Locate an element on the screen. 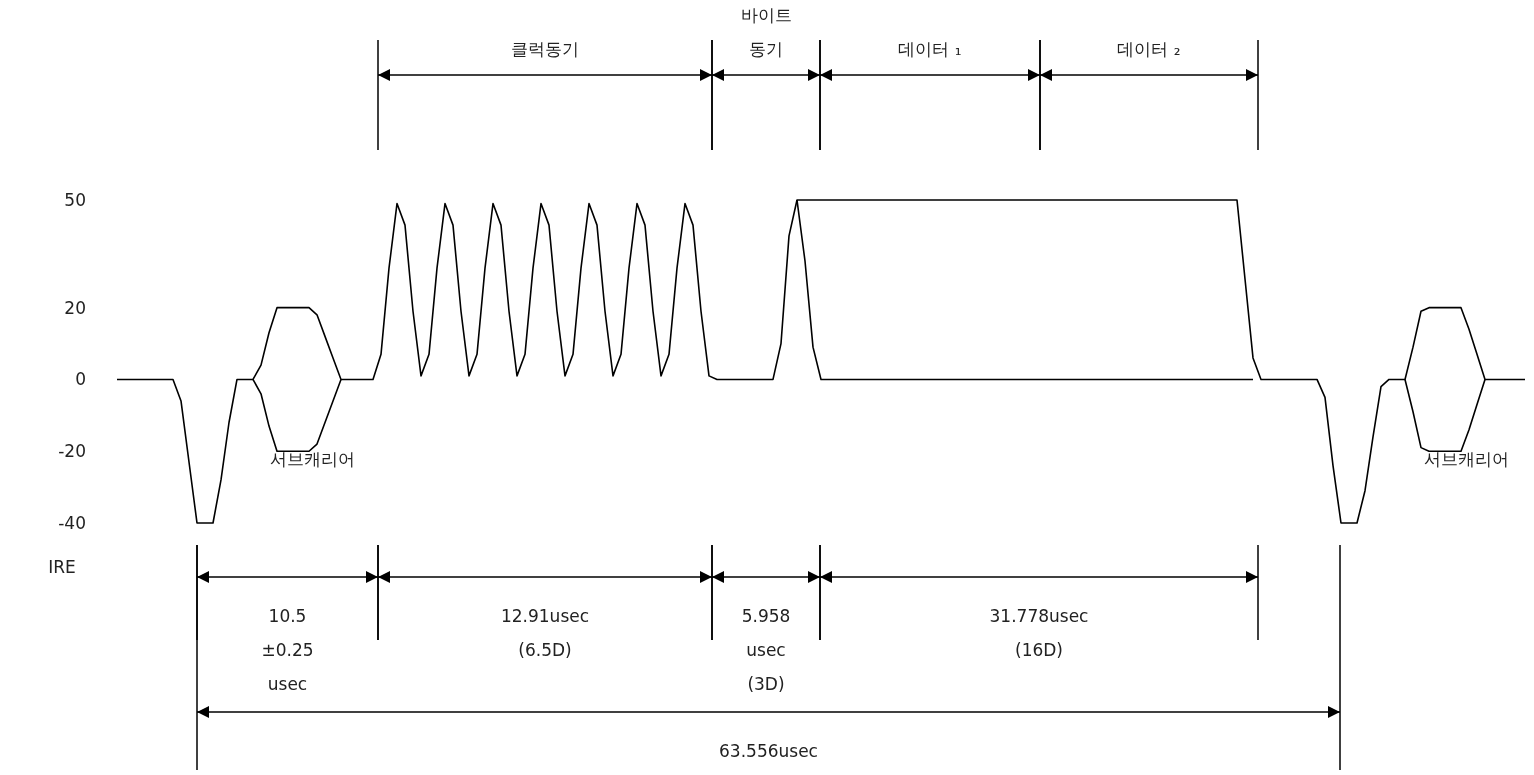 The width and height of the screenshot is (1534, 775). y-tick-label: -20 is located at coordinates (72, 451).